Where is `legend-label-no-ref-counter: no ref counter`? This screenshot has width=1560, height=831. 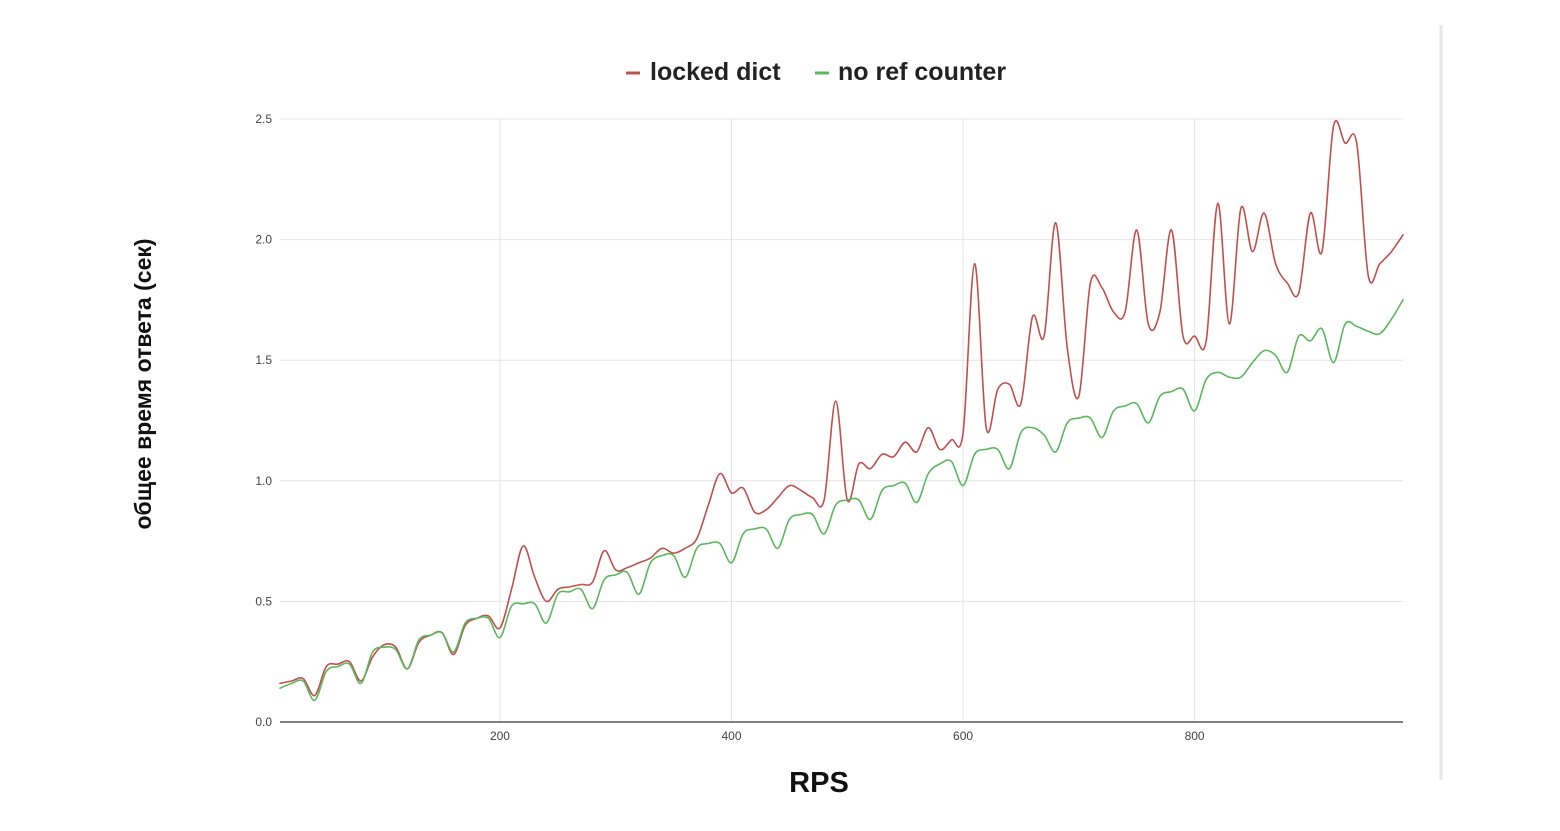
legend-label-no-ref-counter: no ref counter is located at coordinates (922, 72).